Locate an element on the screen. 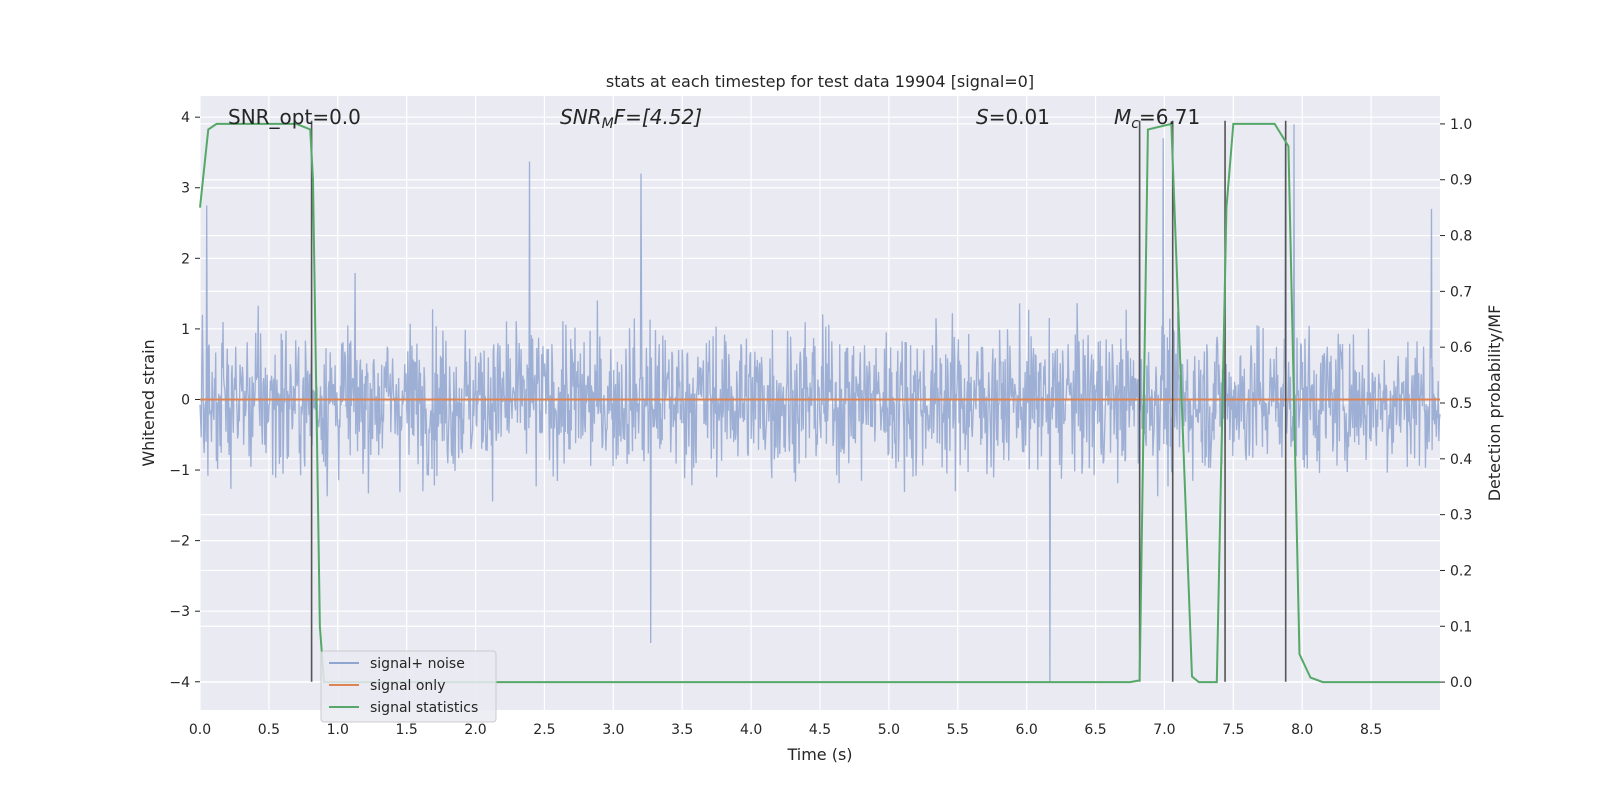 The height and width of the screenshot is (804, 1600). y-tick-label-left: 4 is located at coordinates (185, 118).